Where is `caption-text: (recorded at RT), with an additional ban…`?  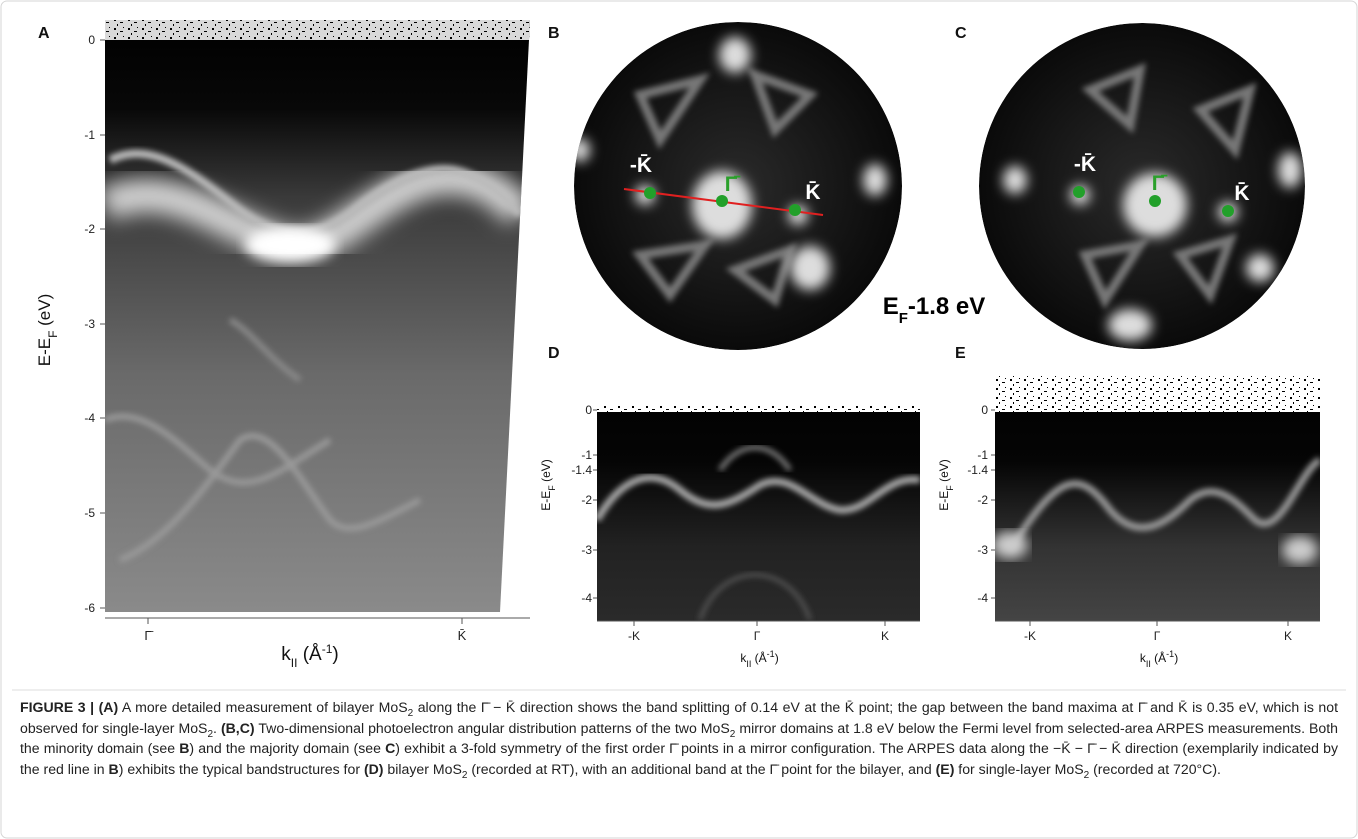 caption-text: (recorded at RT), with an additional ban… is located at coordinates (701, 768).